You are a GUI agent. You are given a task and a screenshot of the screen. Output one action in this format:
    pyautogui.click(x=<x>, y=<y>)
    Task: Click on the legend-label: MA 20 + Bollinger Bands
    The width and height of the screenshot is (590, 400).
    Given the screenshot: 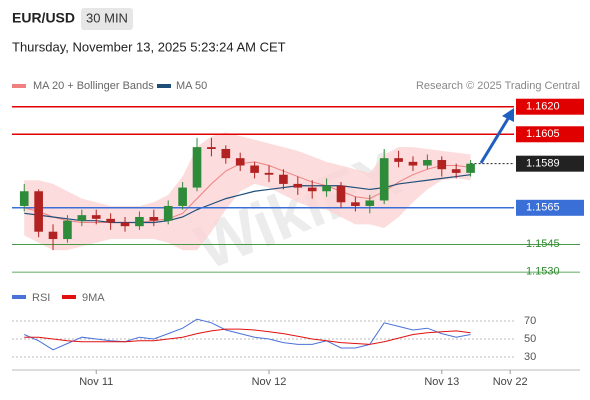 What is the action you would take?
    pyautogui.click(x=93, y=86)
    